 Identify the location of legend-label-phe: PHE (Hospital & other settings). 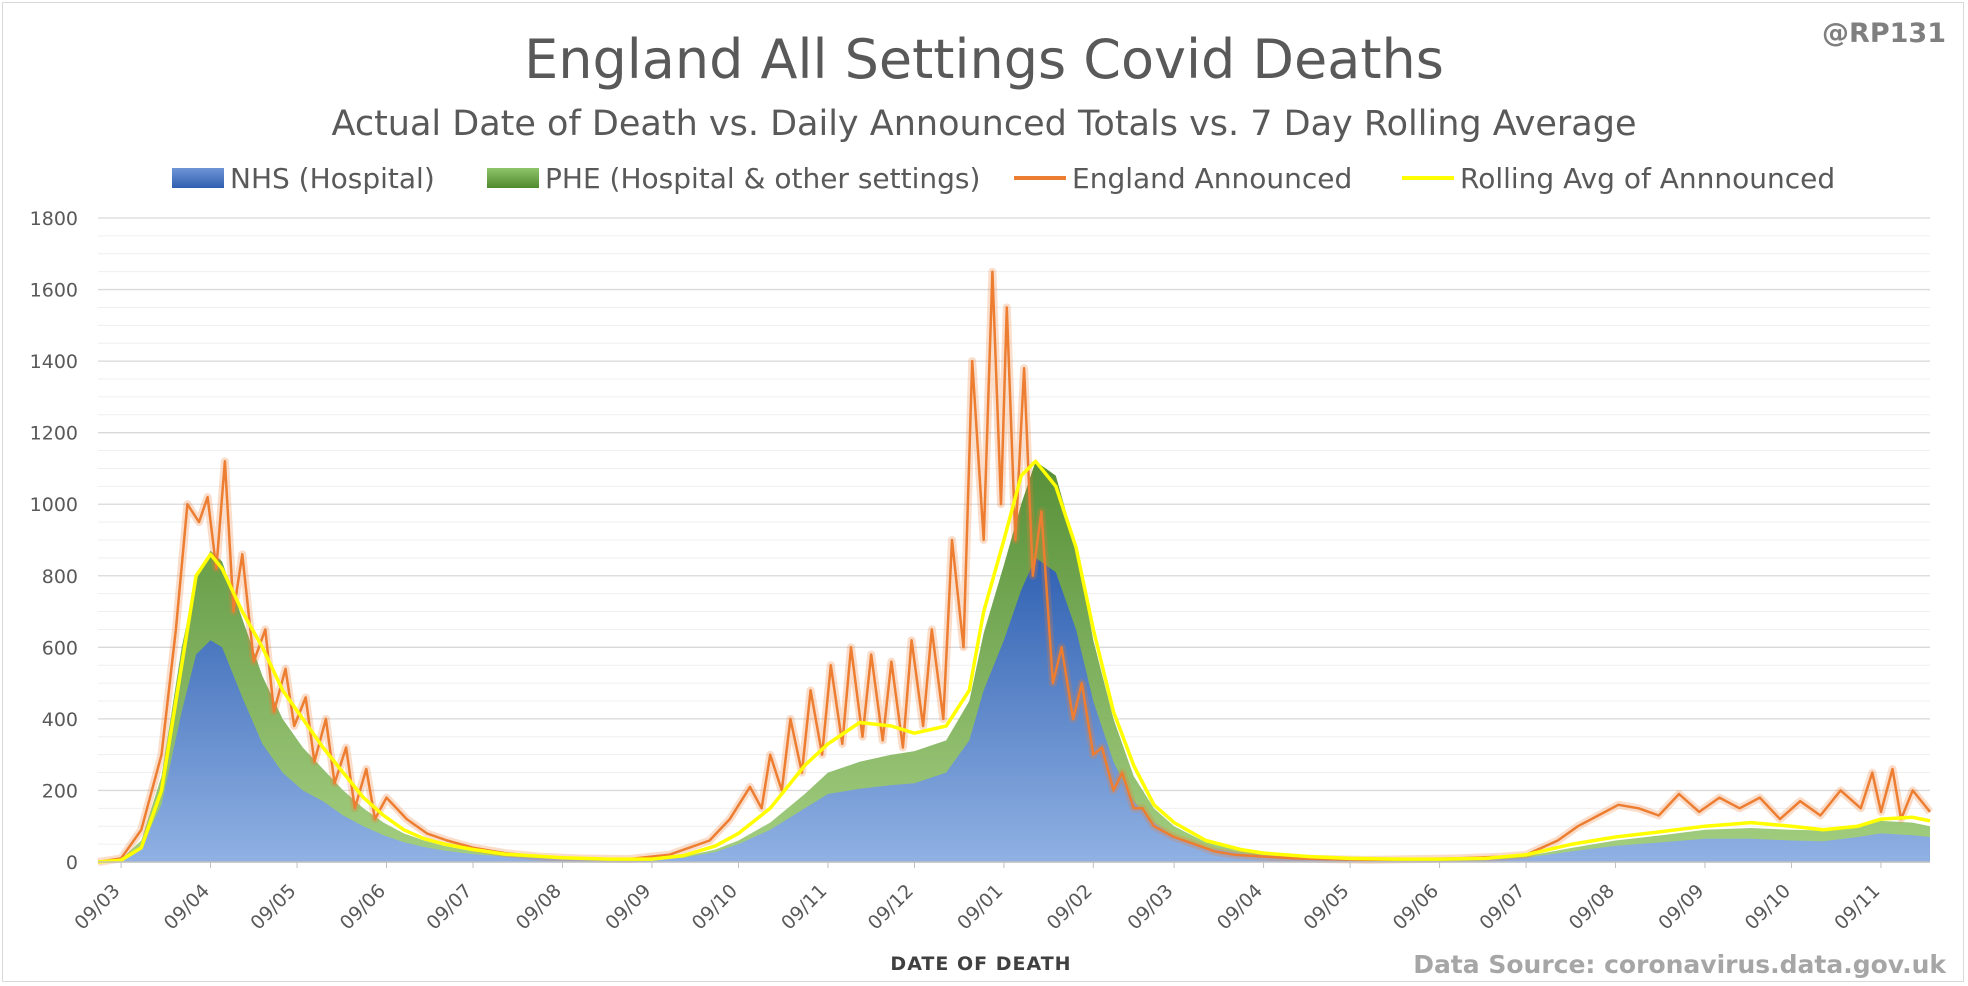
(763, 178).